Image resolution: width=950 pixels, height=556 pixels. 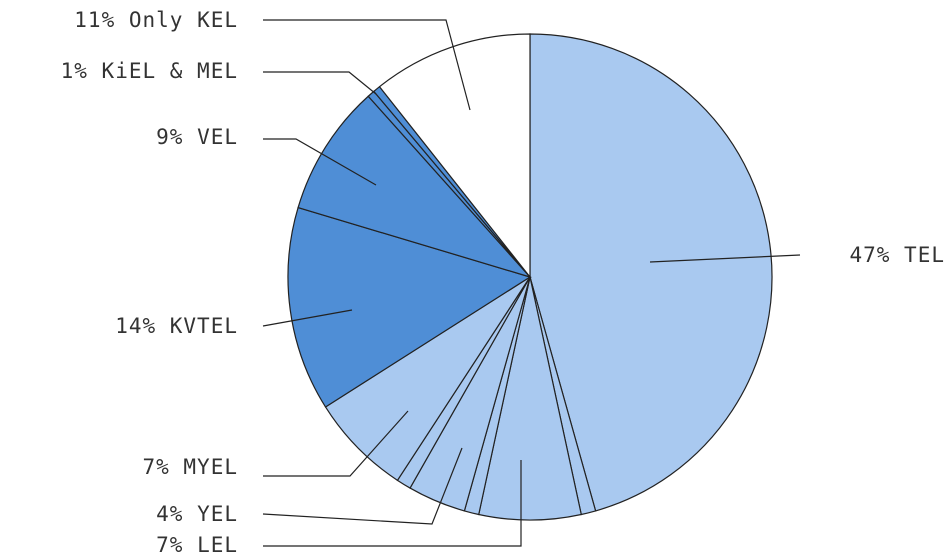 I want to click on leader-line-4pct-yel, so click(x=362, y=486).